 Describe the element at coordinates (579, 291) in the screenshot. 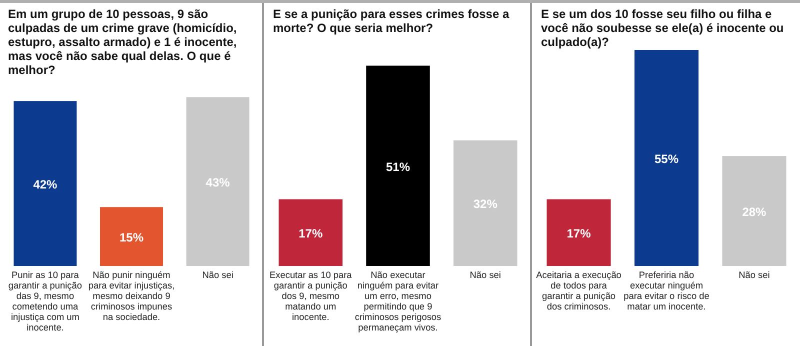

I see `x-tick-label: Aceitaria a execução de todos para garantir a punição dos criminosos.` at that location.